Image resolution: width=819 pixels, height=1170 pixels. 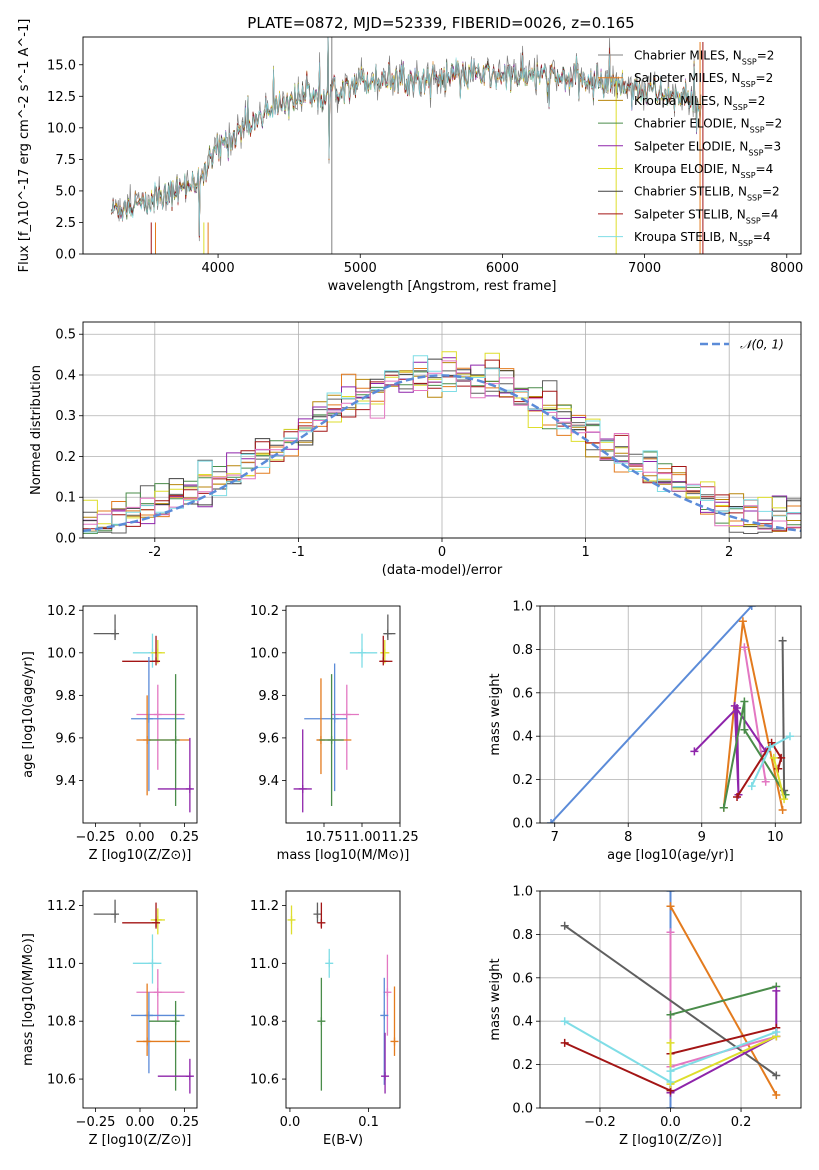 I want to click on x-tick-label: 0.25, so click(x=184, y=837).